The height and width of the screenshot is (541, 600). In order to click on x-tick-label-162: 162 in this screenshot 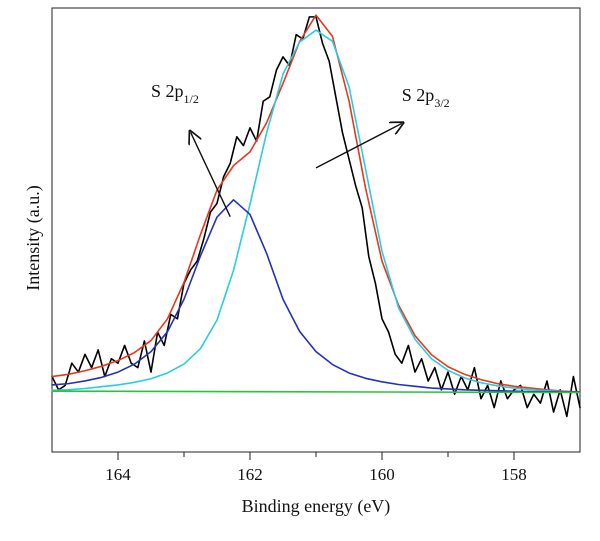, I will do `click(250, 474)`.